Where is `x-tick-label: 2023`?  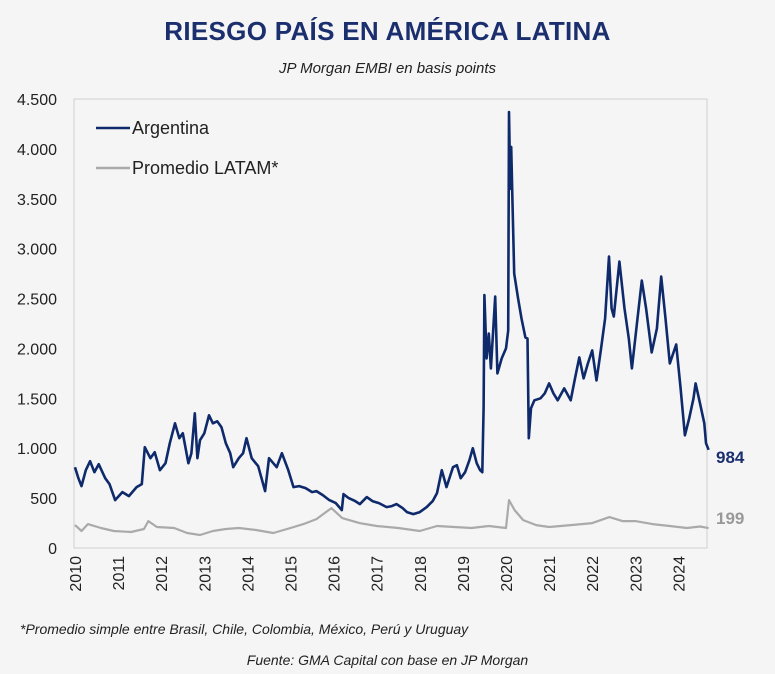 x-tick-label: 2023 is located at coordinates (636, 574).